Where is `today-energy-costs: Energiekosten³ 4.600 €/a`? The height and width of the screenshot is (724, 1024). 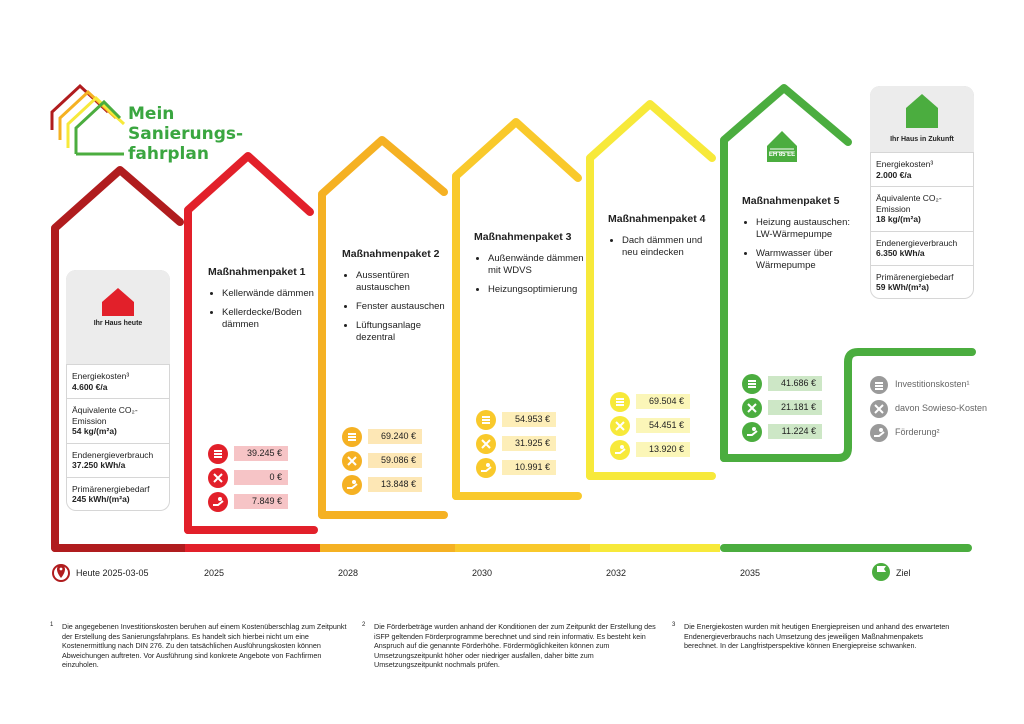 today-energy-costs: Energiekosten³ 4.600 €/a is located at coordinates (118, 381).